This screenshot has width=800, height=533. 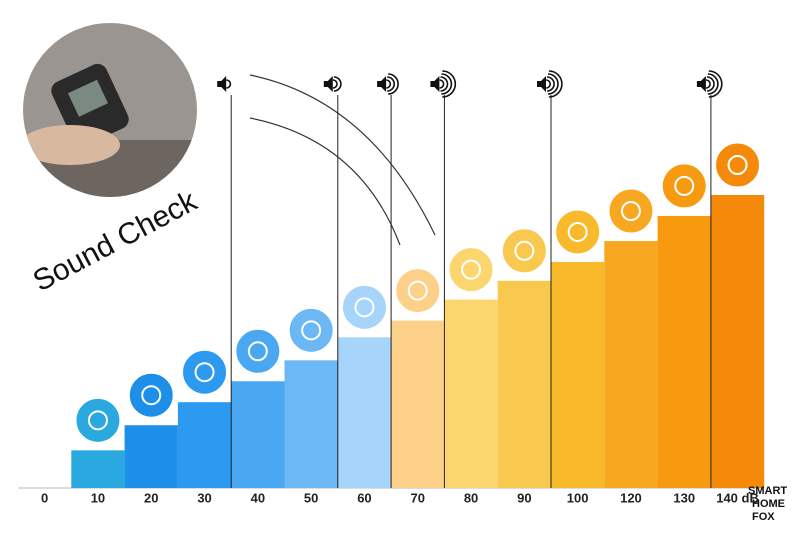 What do you see at coordinates (204, 497) in the screenshot?
I see `x-tick-label: 30` at bounding box center [204, 497].